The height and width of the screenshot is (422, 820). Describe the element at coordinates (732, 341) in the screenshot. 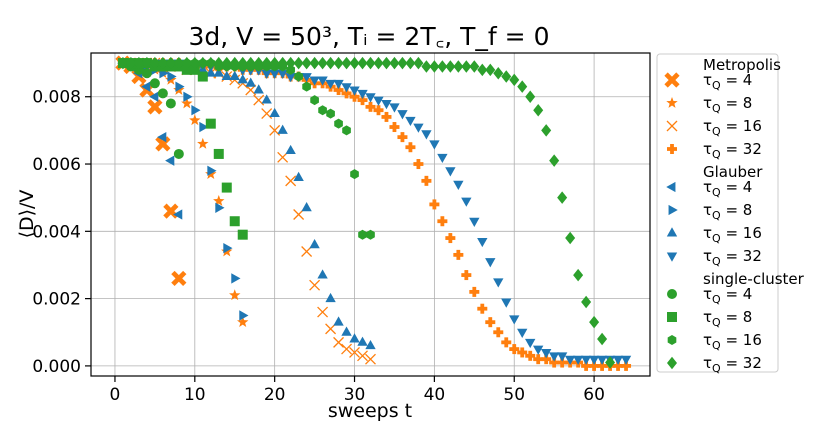

I see `legend-label: τQ = 16` at that location.